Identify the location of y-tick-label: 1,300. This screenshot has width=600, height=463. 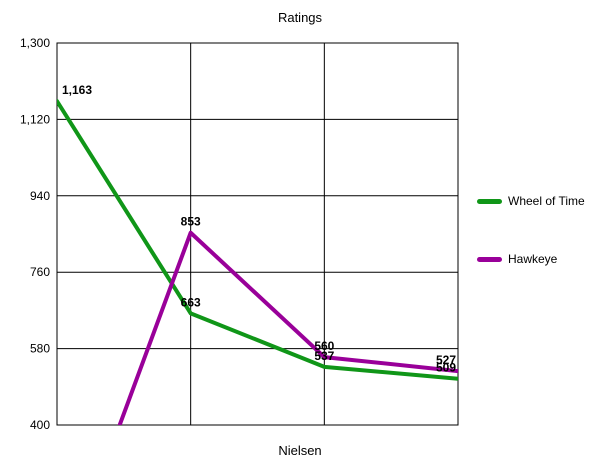
(35, 43).